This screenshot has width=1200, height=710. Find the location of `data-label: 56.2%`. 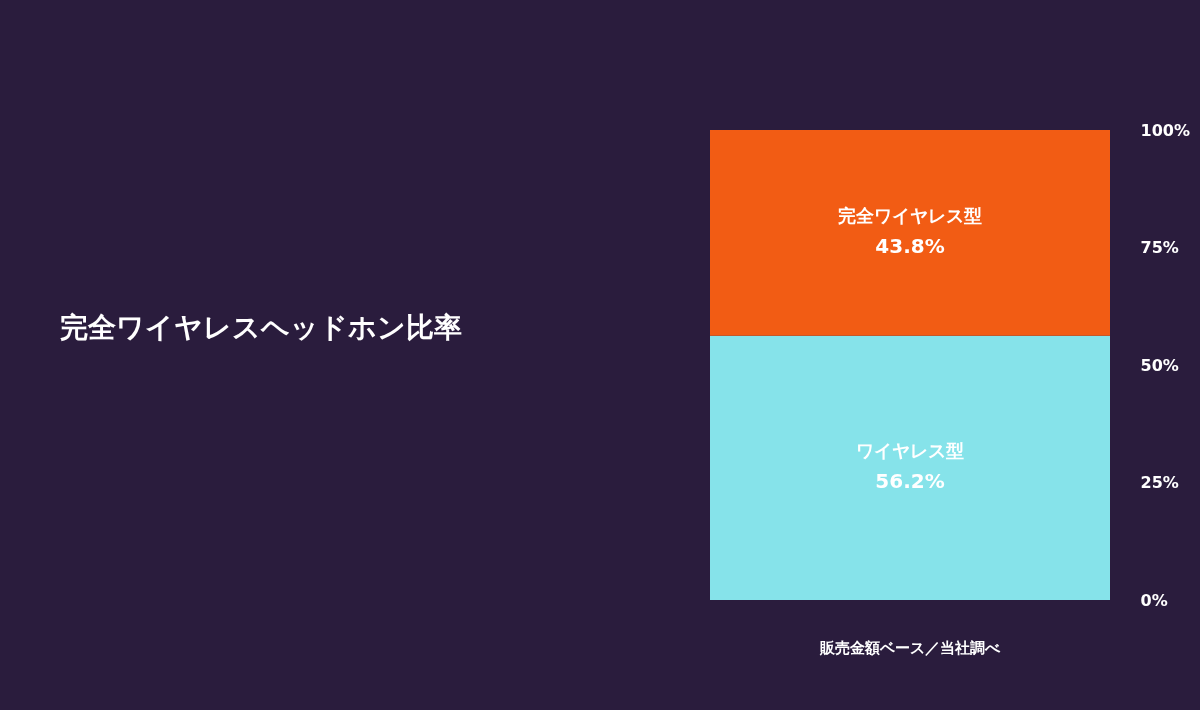

data-label: 56.2% is located at coordinates (910, 480).